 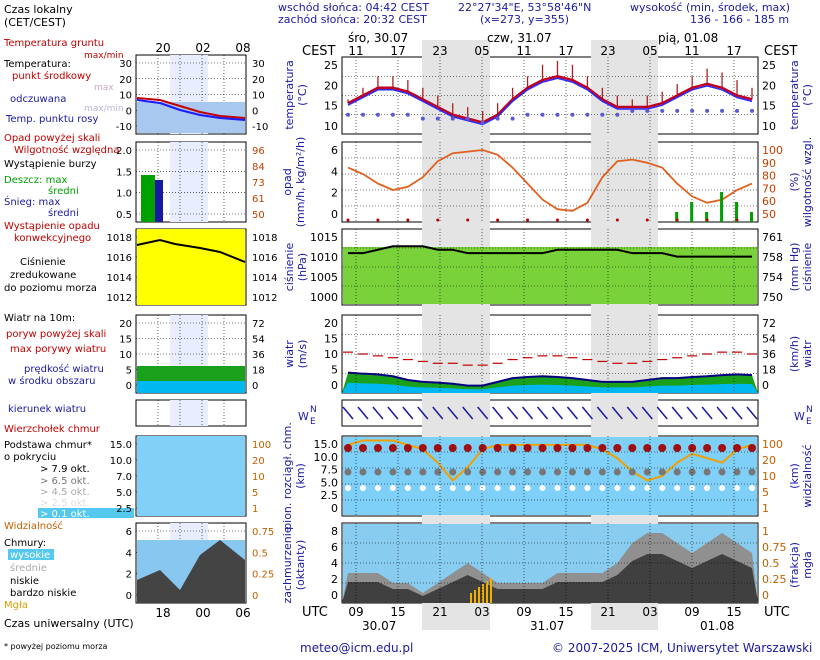 What do you see at coordinates (550, 476) in the screenshot?
I see `cb-fill` at bounding box center [550, 476].